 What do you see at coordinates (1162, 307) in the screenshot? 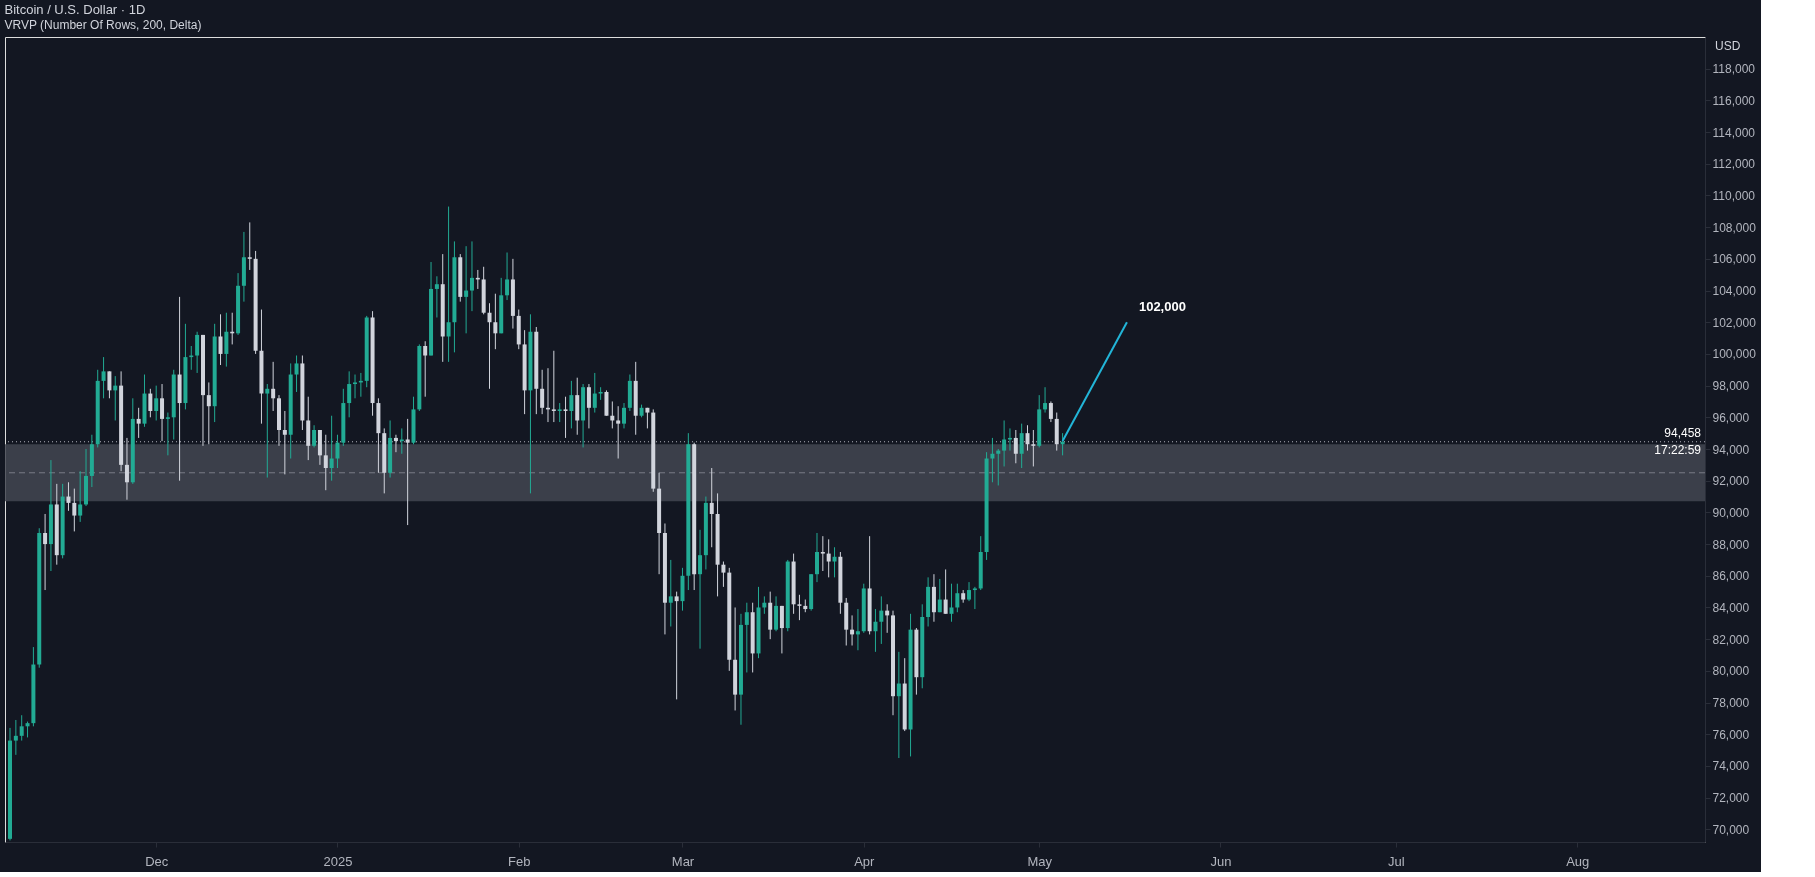
I see `annotation: 102,000` at bounding box center [1162, 307].